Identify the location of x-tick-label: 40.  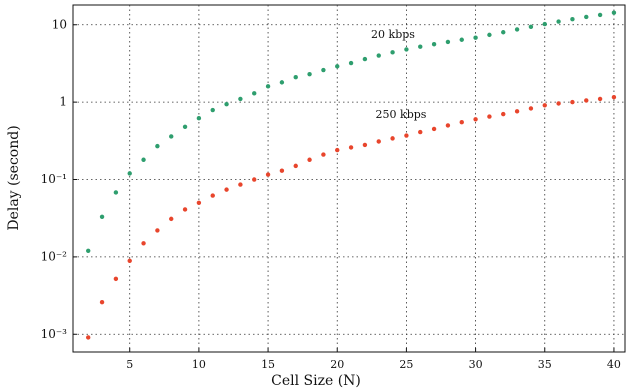
(614, 364).